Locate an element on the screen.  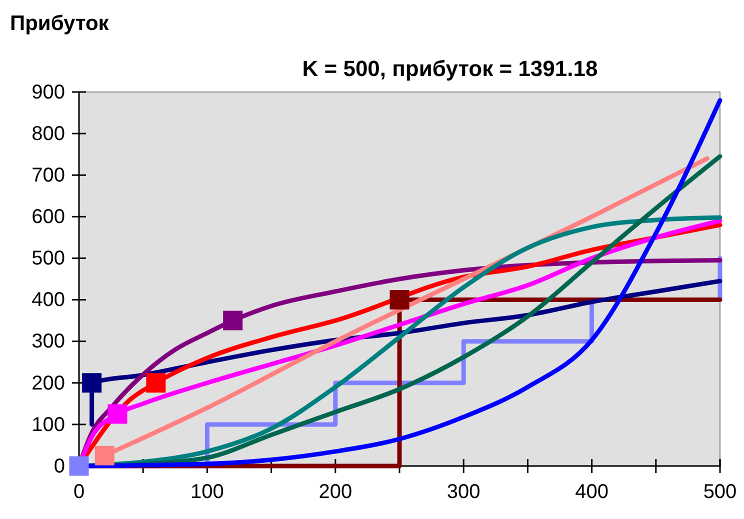
y-tick-label: 800 is located at coordinates (48, 133).